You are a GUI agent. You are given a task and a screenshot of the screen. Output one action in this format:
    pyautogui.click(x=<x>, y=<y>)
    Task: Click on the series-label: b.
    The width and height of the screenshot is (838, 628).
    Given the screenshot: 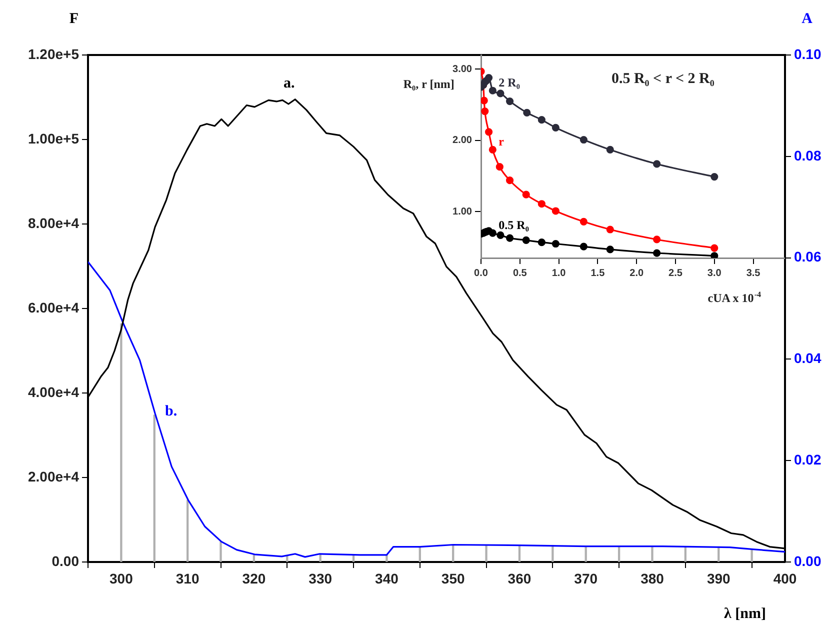 What is the action you would take?
    pyautogui.click(x=171, y=411)
    